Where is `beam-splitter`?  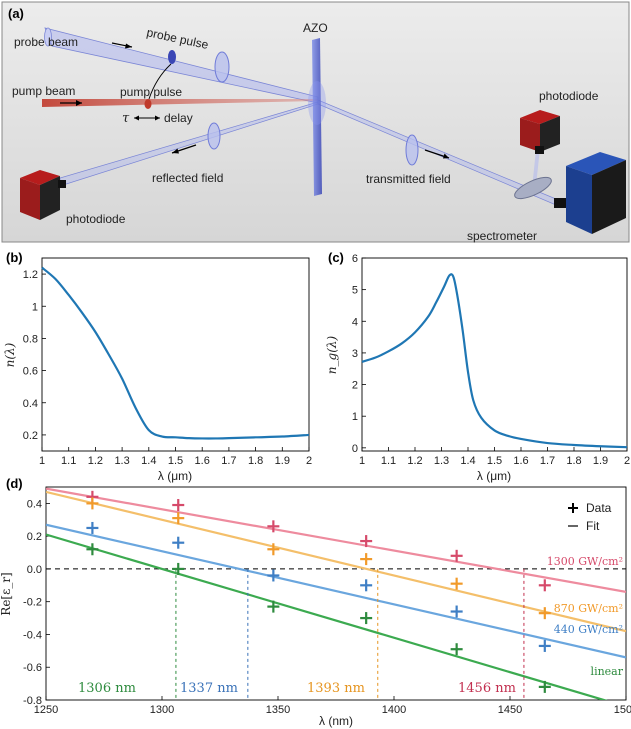 beam-splitter is located at coordinates (533, 188).